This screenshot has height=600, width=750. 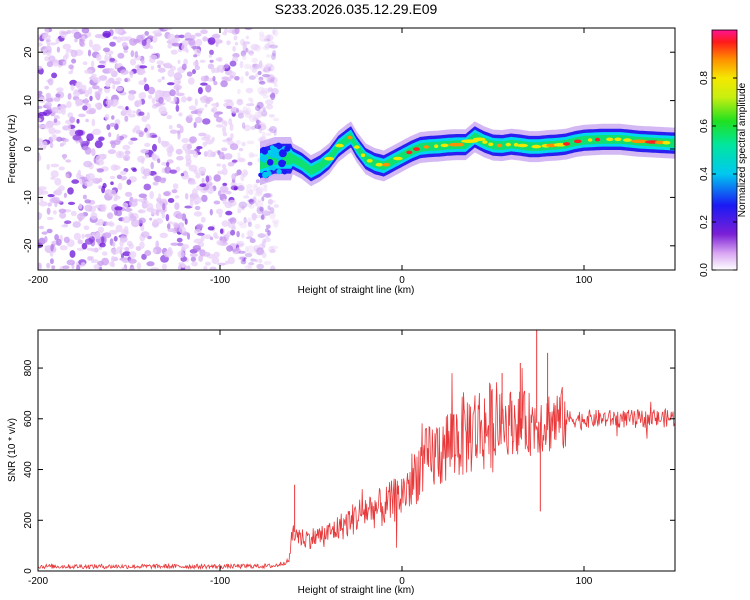 What do you see at coordinates (467, 154) in the screenshot?
I see `ridge-band` at bounding box center [467, 154].